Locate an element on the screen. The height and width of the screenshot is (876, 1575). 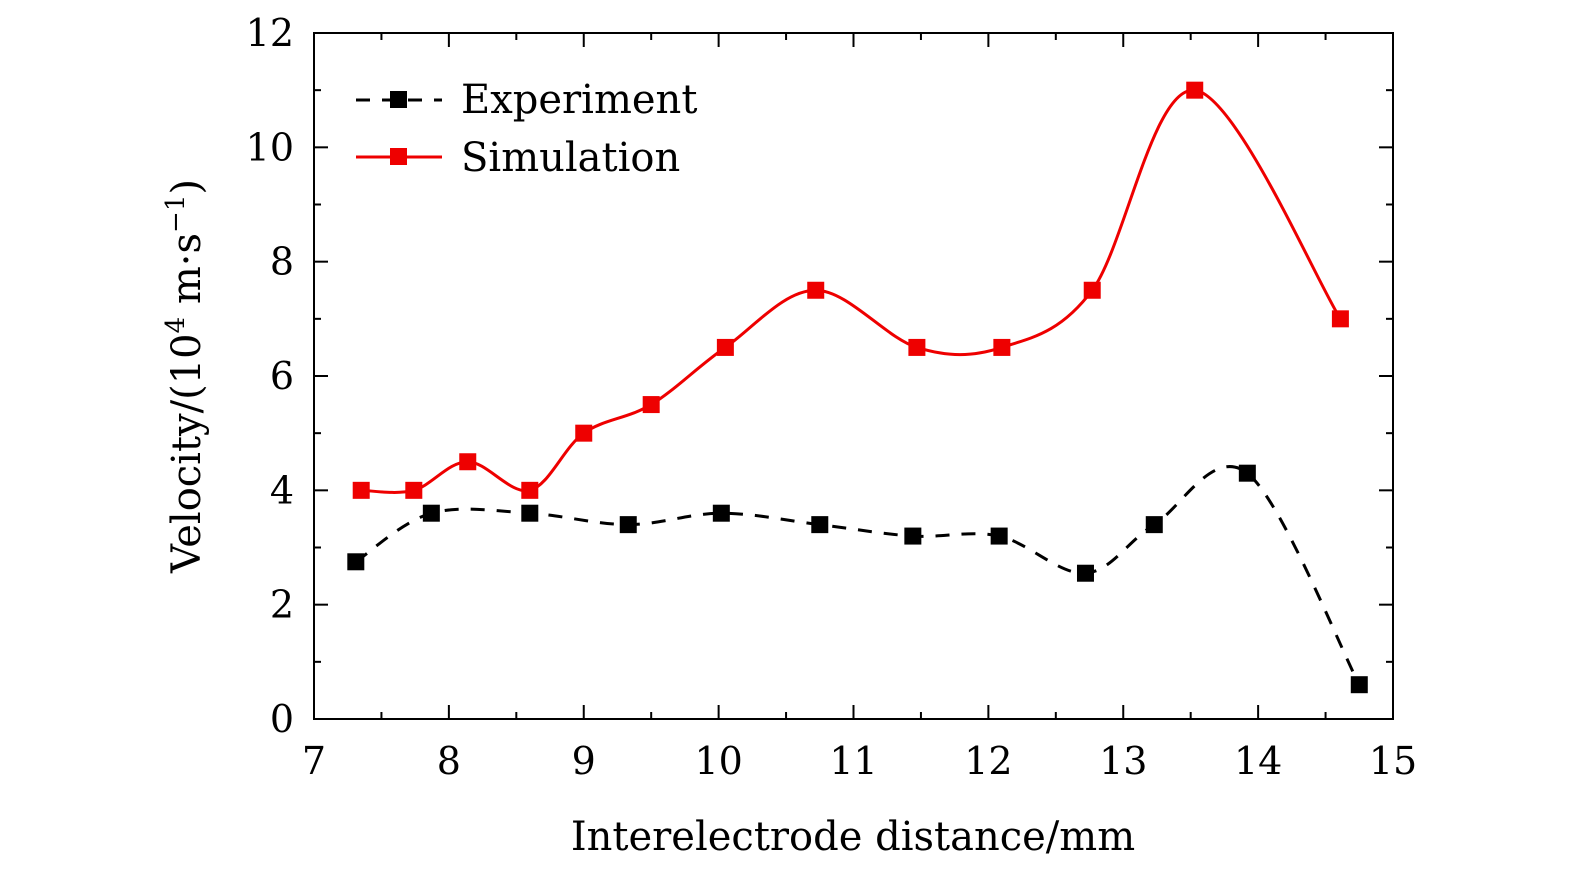
x-axis-title: Interelectrode distance/mm is located at coordinates (853, 837).